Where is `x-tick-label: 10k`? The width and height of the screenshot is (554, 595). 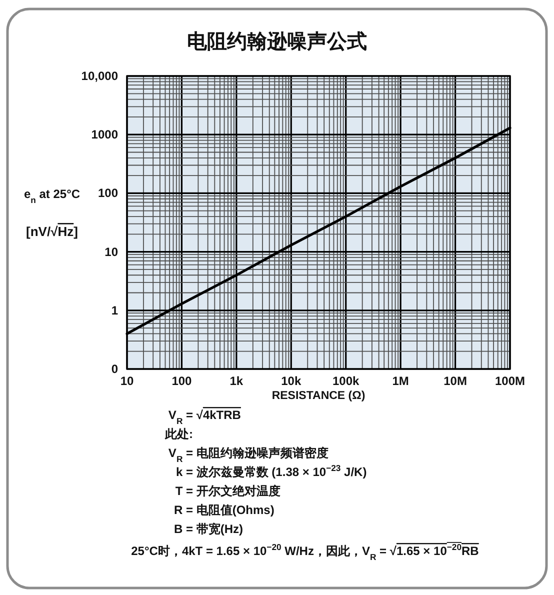 x-tick-label: 10k is located at coordinates (291, 381).